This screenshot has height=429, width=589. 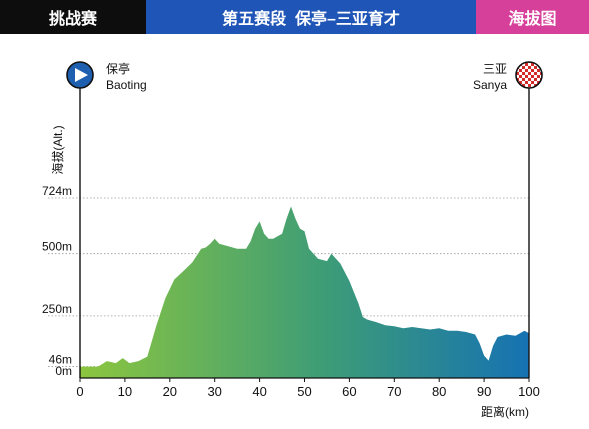 I want to click on y-tick-label: 500m, so click(x=57, y=247).